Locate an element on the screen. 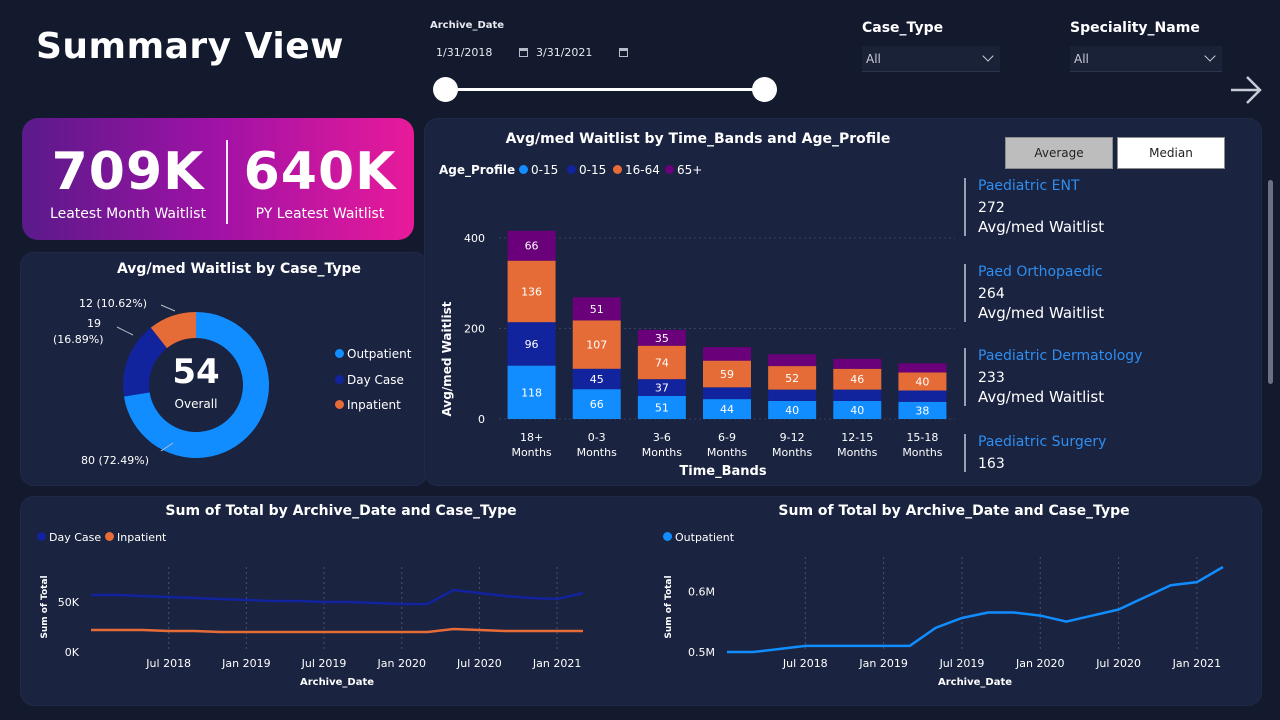 This screenshot has height=720, width=1280. line-xtick: Jul 2019 is located at coordinates (324, 663).